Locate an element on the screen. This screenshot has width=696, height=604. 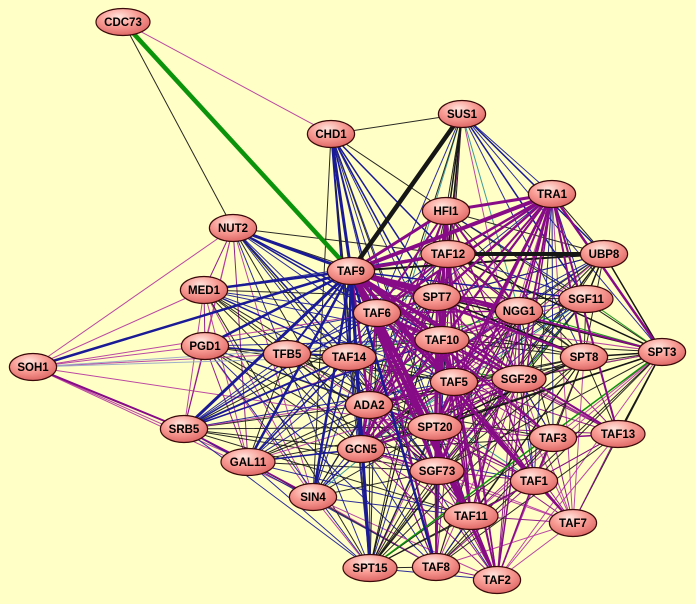
node-TAF3: TAF3 is located at coordinates (553, 438).